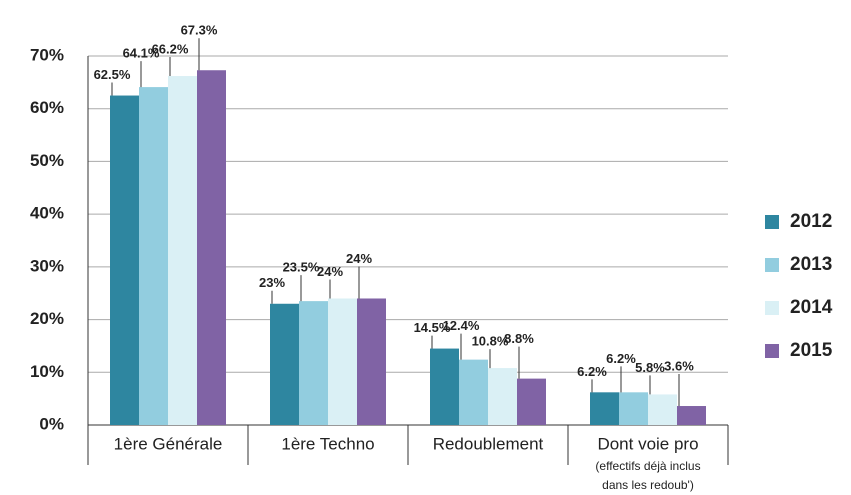 The height and width of the screenshot is (495, 851). What do you see at coordinates (488, 443) in the screenshot?
I see `x-tick-label: Redoublement` at bounding box center [488, 443].